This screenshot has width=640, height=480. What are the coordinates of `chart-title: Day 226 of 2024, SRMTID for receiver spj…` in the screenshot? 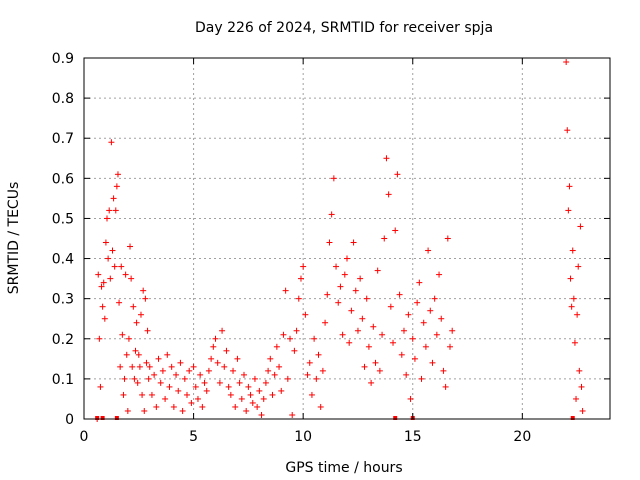 It's located at (344, 28).